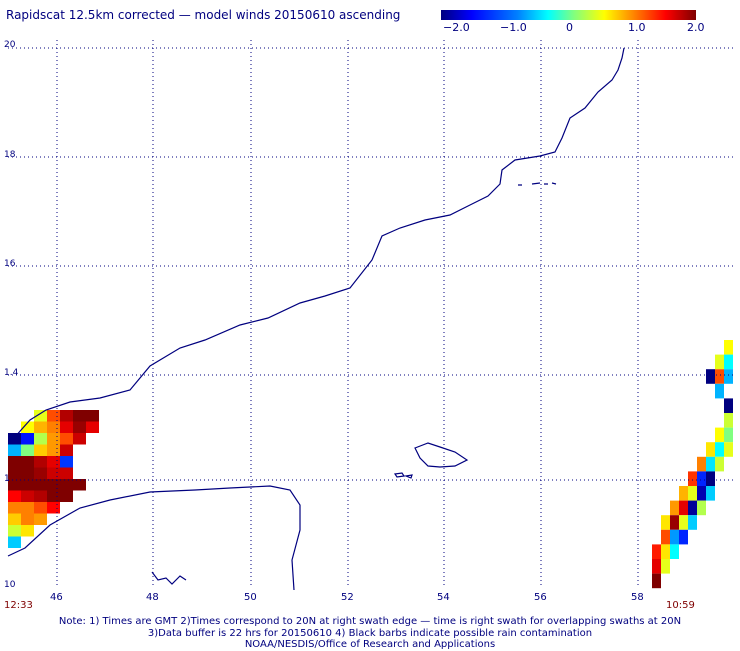  I want to click on colorbar, so click(568, 15).